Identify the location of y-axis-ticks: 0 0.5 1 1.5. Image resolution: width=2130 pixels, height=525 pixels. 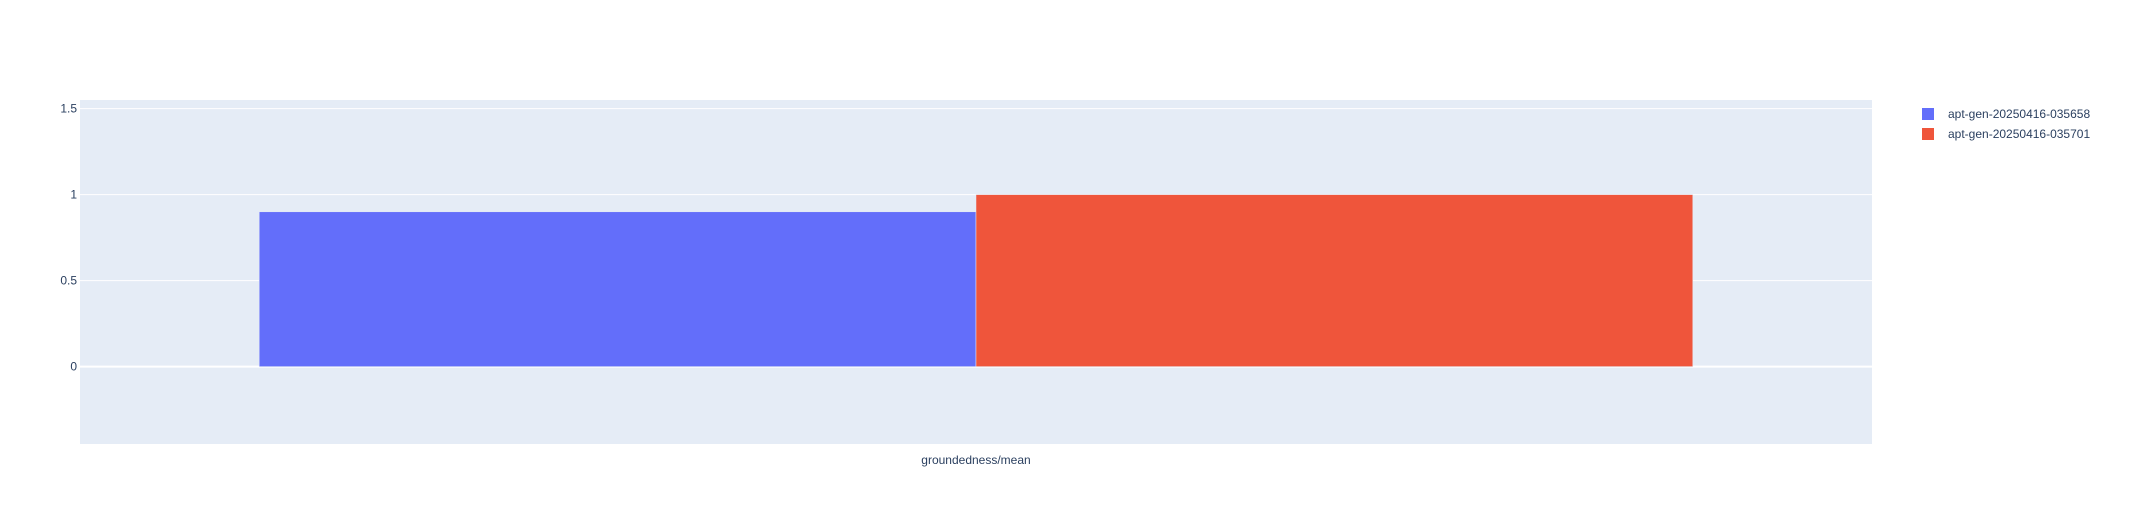
(68, 238).